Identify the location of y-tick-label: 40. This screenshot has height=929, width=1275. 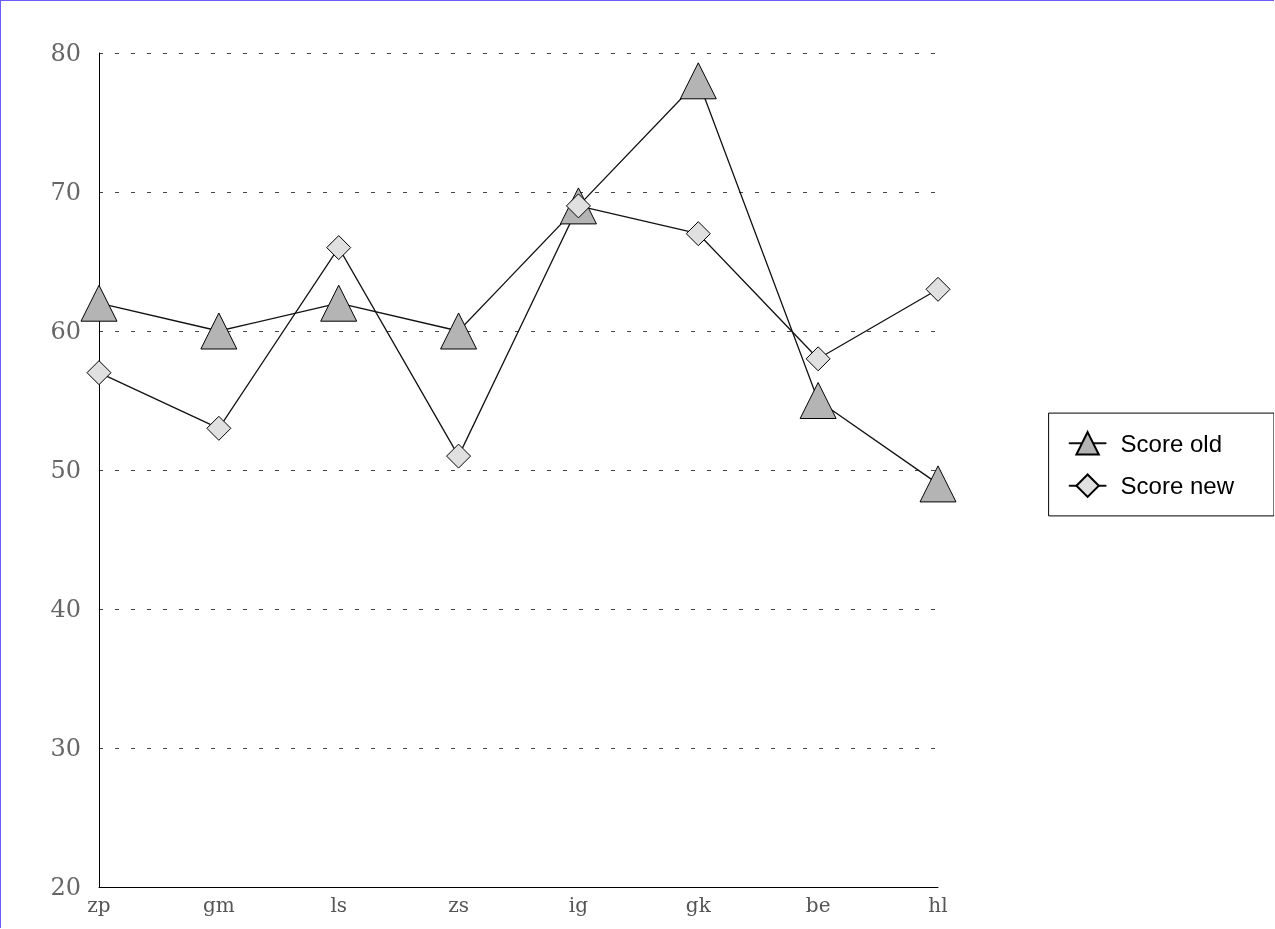
(65, 609).